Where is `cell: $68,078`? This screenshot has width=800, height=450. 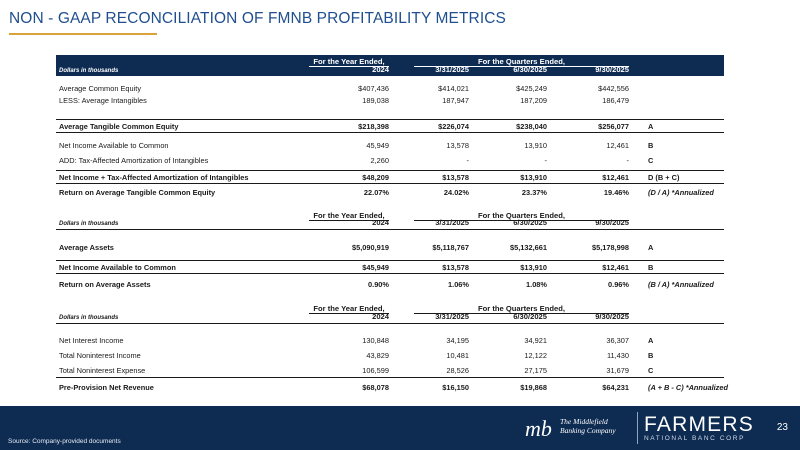 cell: $68,078 is located at coordinates (375, 387).